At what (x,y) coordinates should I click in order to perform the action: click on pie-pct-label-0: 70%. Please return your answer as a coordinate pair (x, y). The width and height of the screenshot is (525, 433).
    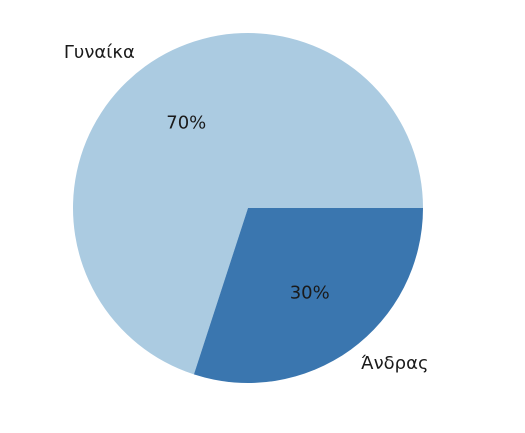
    Looking at the image, I should click on (186, 123).